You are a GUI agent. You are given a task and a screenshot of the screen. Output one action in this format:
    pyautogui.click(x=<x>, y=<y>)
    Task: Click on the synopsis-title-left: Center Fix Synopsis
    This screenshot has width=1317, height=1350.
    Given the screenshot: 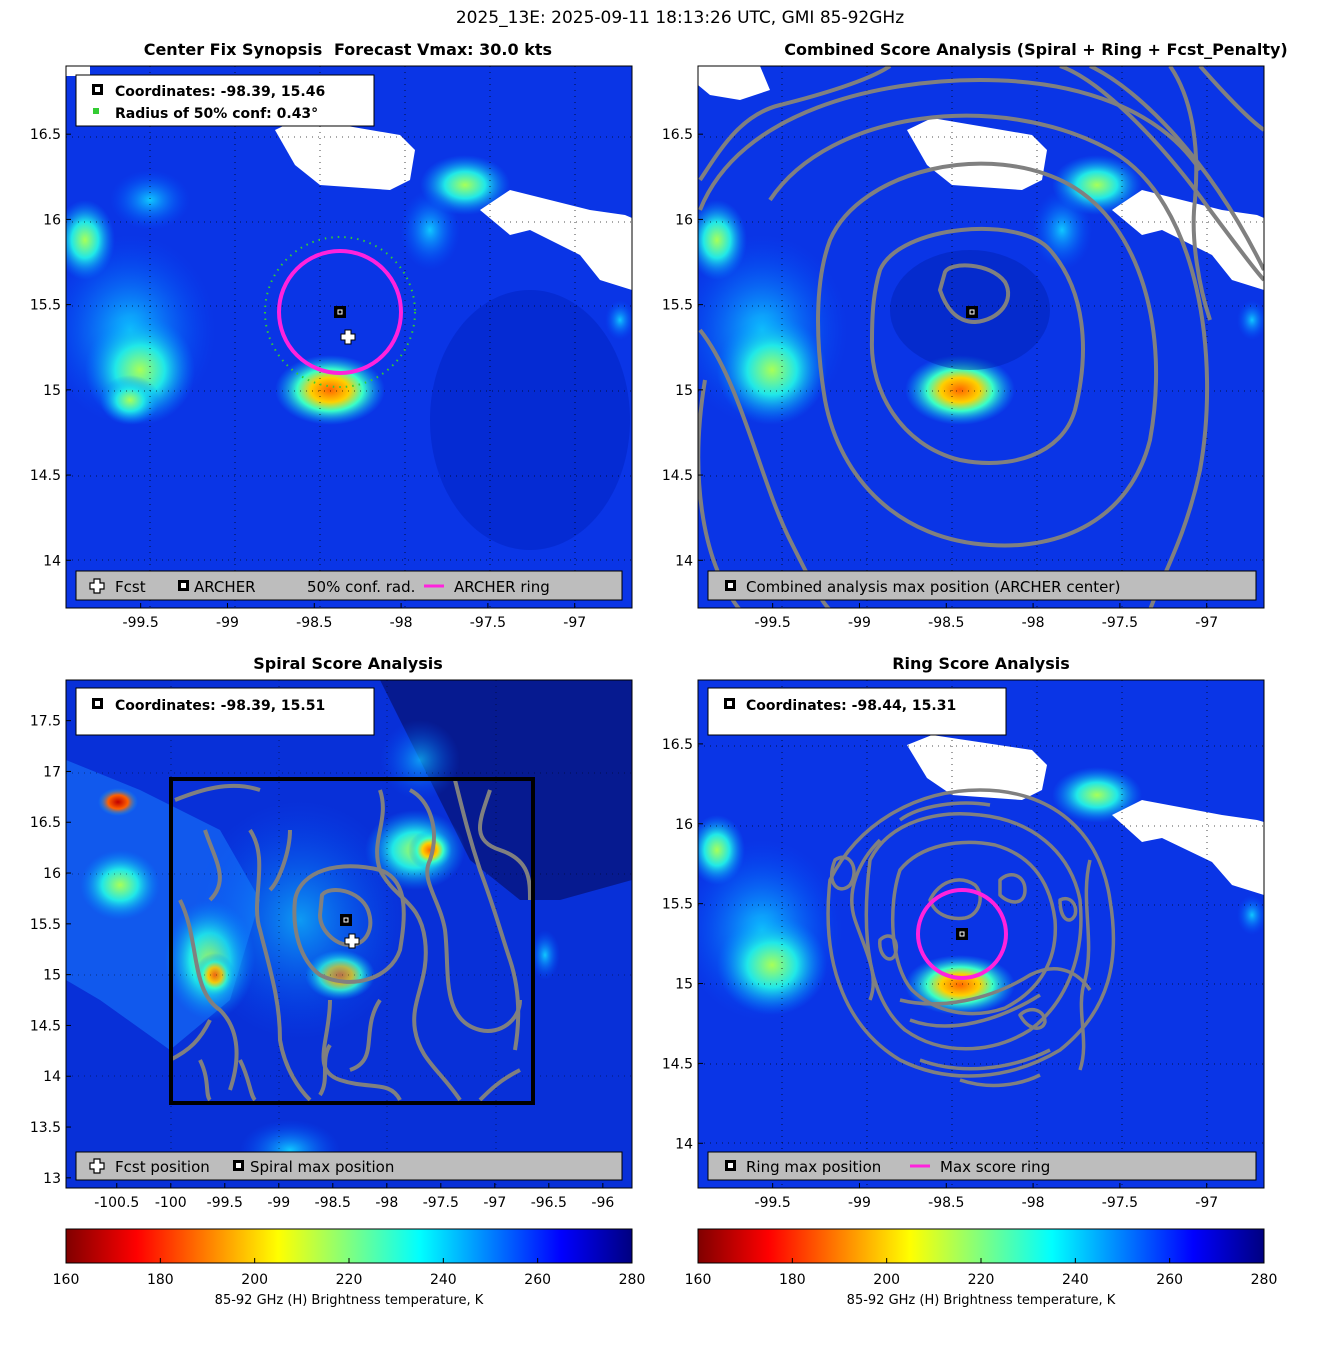 What is the action you would take?
    pyautogui.click(x=233, y=49)
    